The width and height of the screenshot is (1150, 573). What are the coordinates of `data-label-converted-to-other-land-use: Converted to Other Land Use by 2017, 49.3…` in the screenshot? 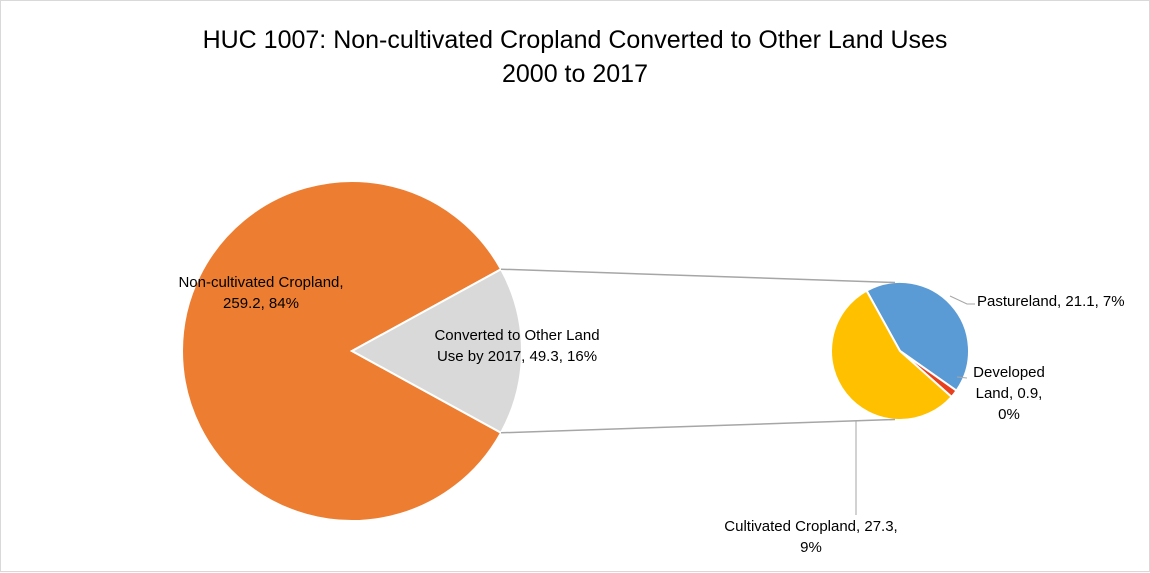 It's located at (516, 346).